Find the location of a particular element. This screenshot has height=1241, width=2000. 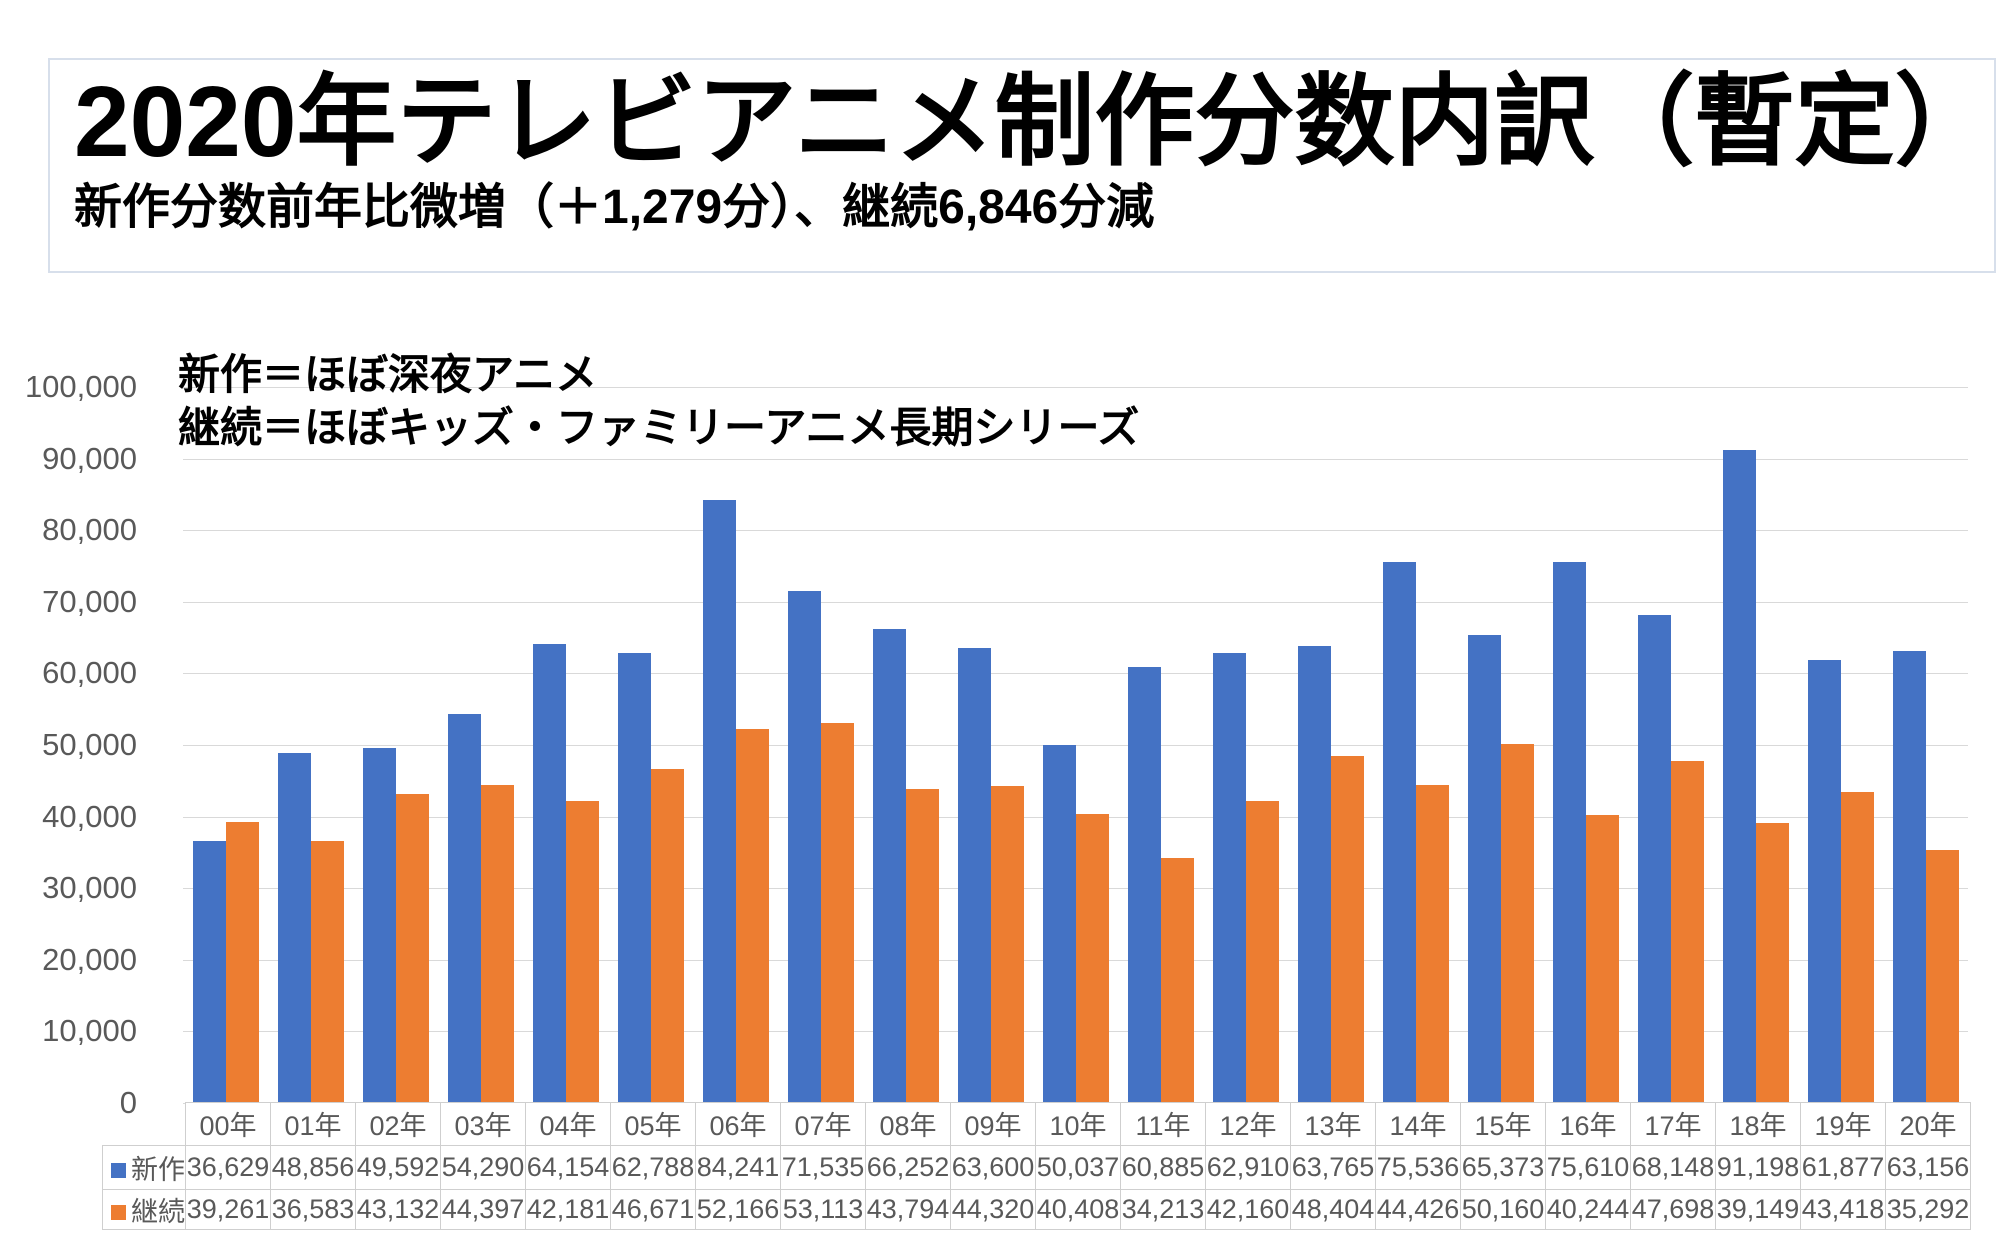

bar-group-10年 is located at coordinates (1075, 745).